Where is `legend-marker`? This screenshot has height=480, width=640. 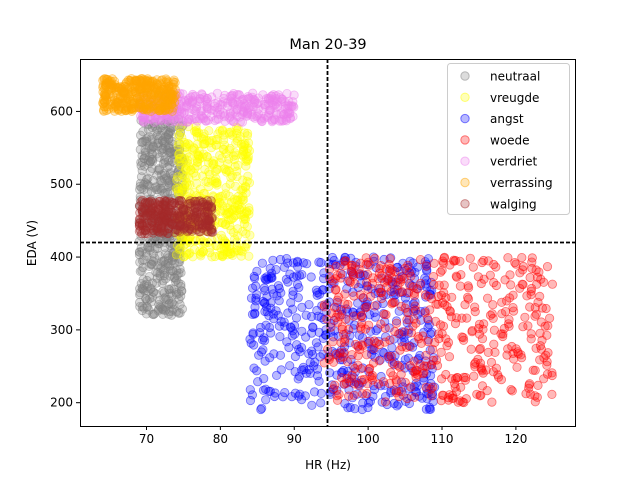
legend-marker is located at coordinates (465, 161).